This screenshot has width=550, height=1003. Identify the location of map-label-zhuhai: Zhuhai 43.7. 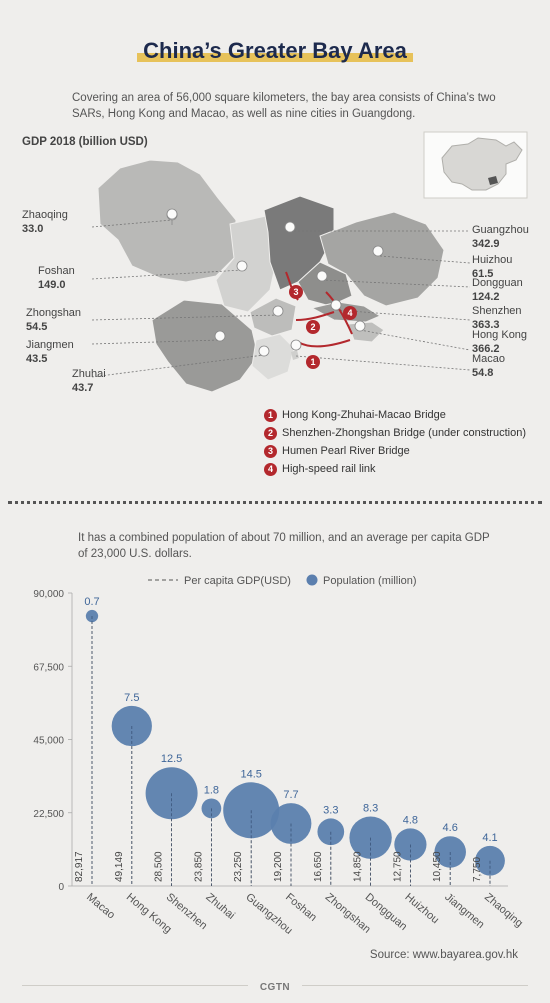
(89, 381).